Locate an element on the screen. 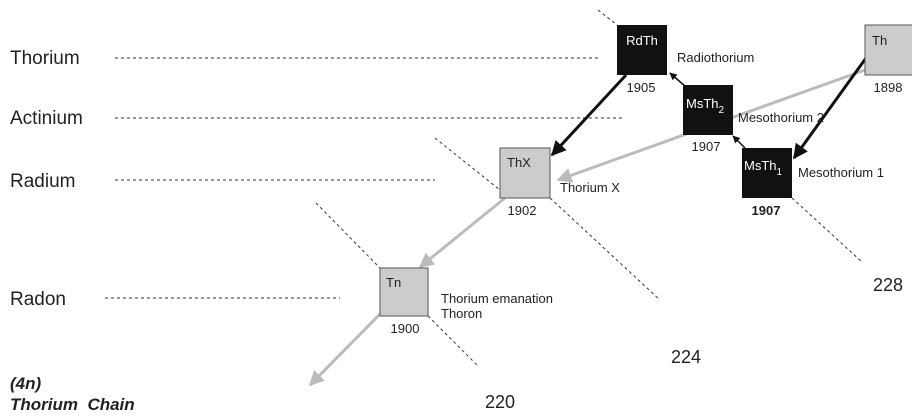  row-label: Thorium is located at coordinates (45, 58).